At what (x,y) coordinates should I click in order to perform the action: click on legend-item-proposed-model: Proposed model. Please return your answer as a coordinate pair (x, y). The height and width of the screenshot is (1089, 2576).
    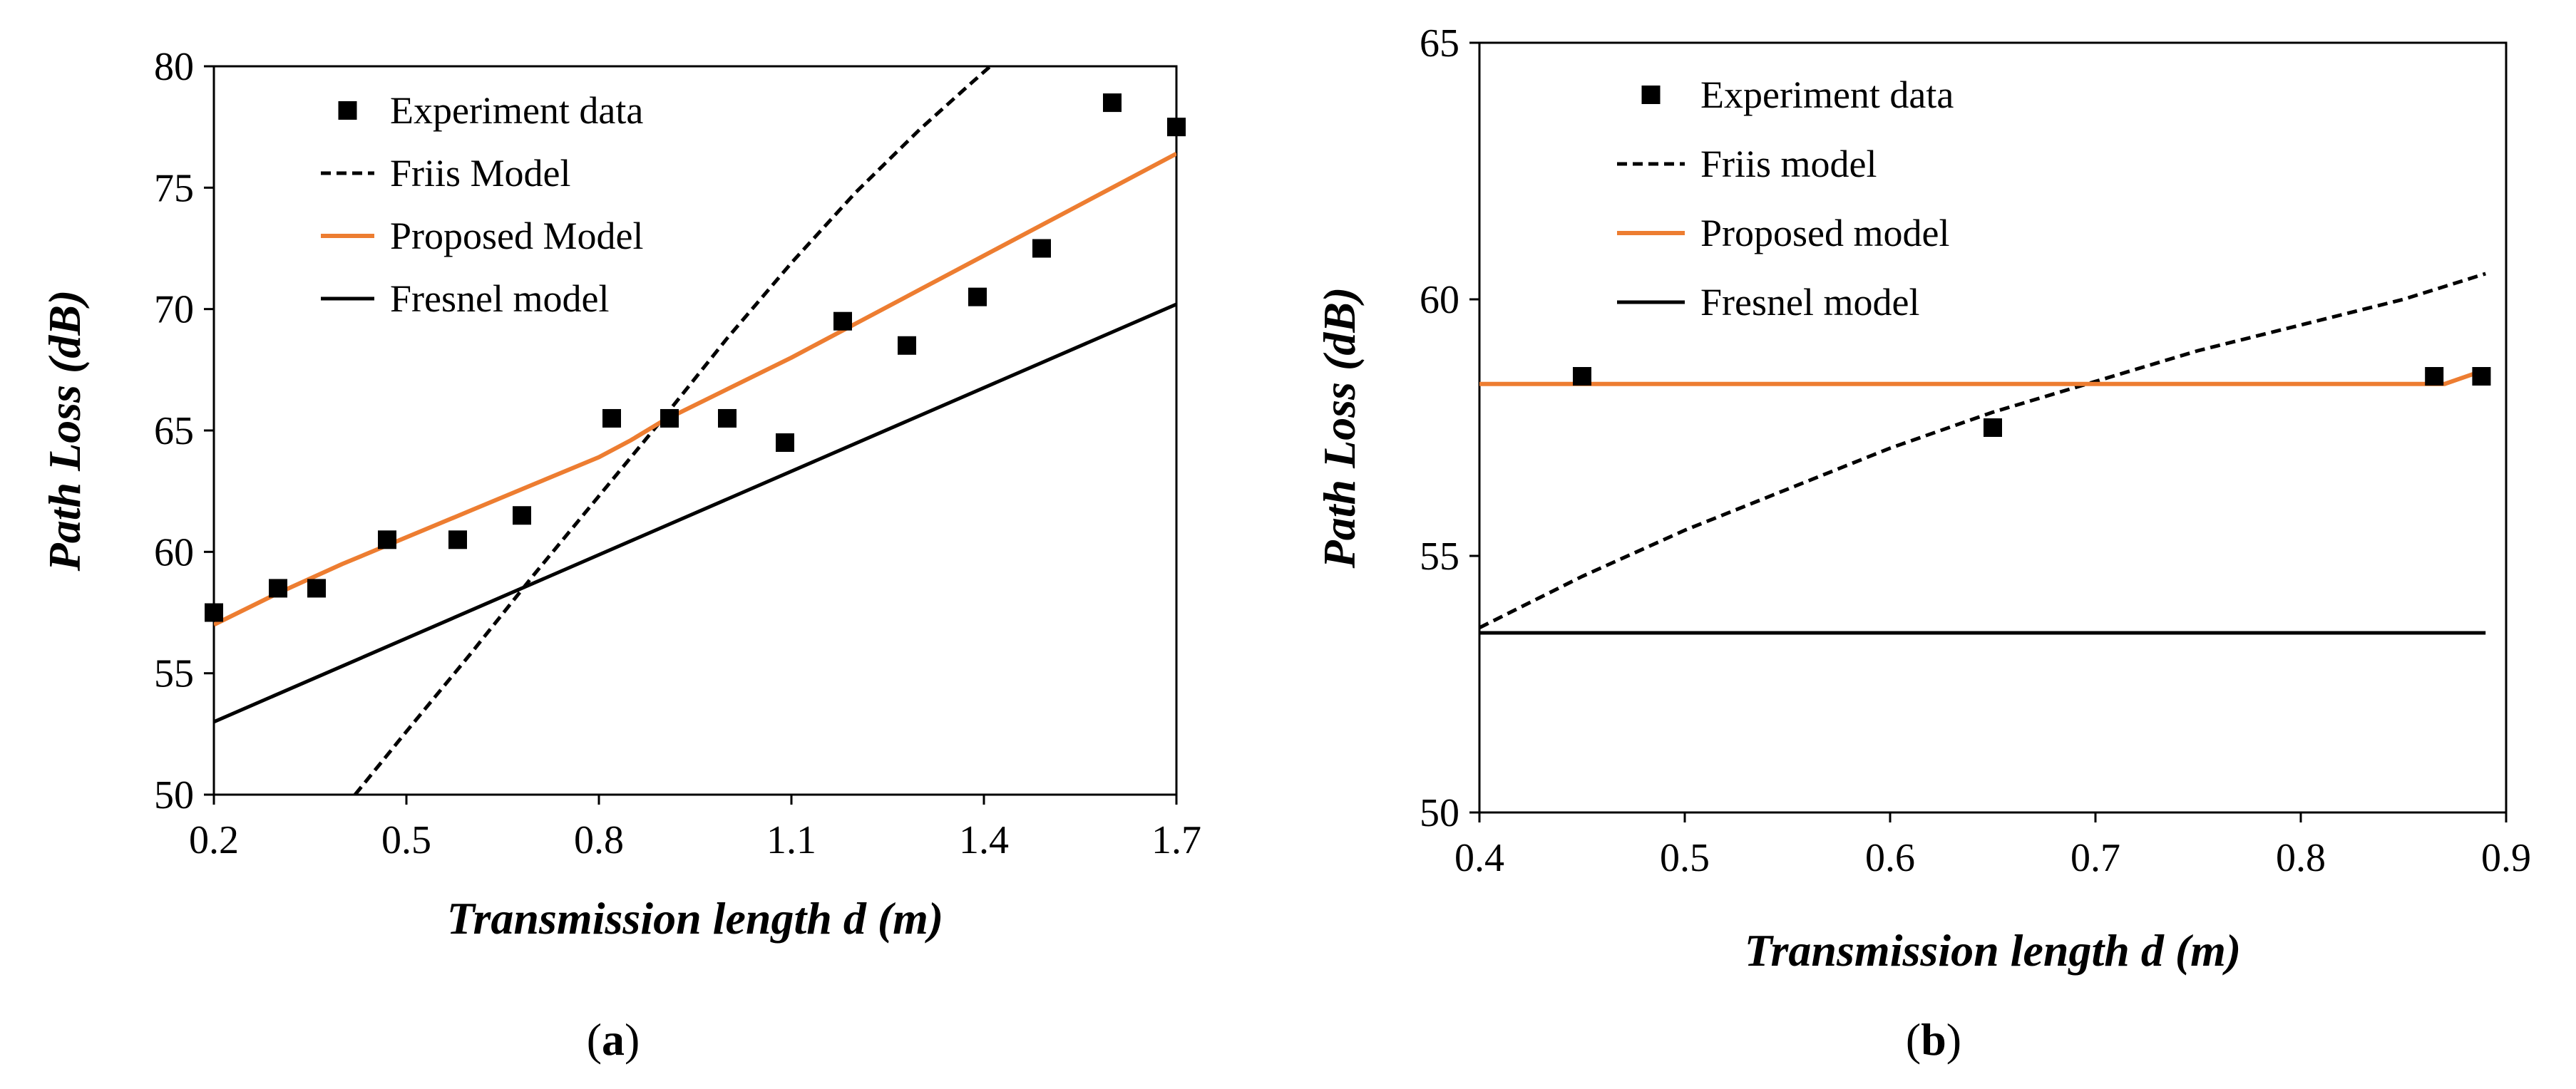
    Looking at the image, I should click on (1783, 233).